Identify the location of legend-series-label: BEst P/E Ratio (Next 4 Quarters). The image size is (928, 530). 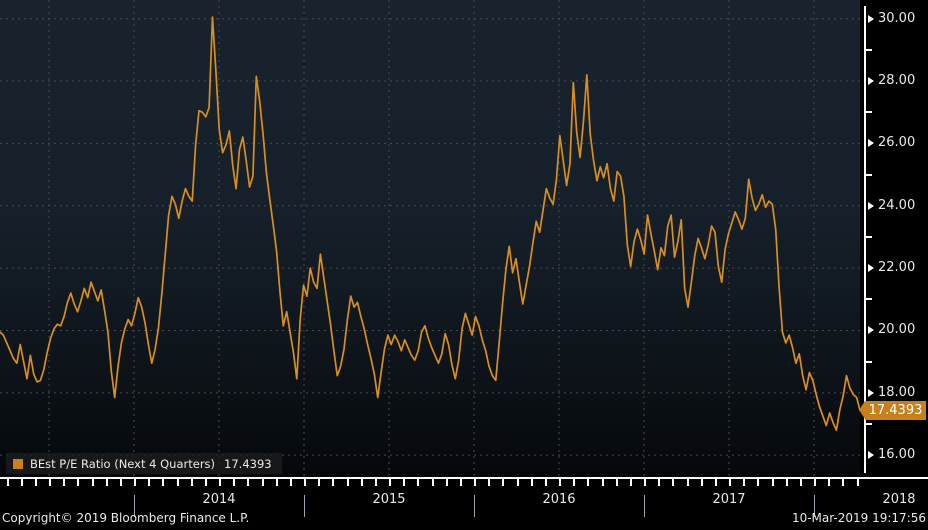
(123, 463).